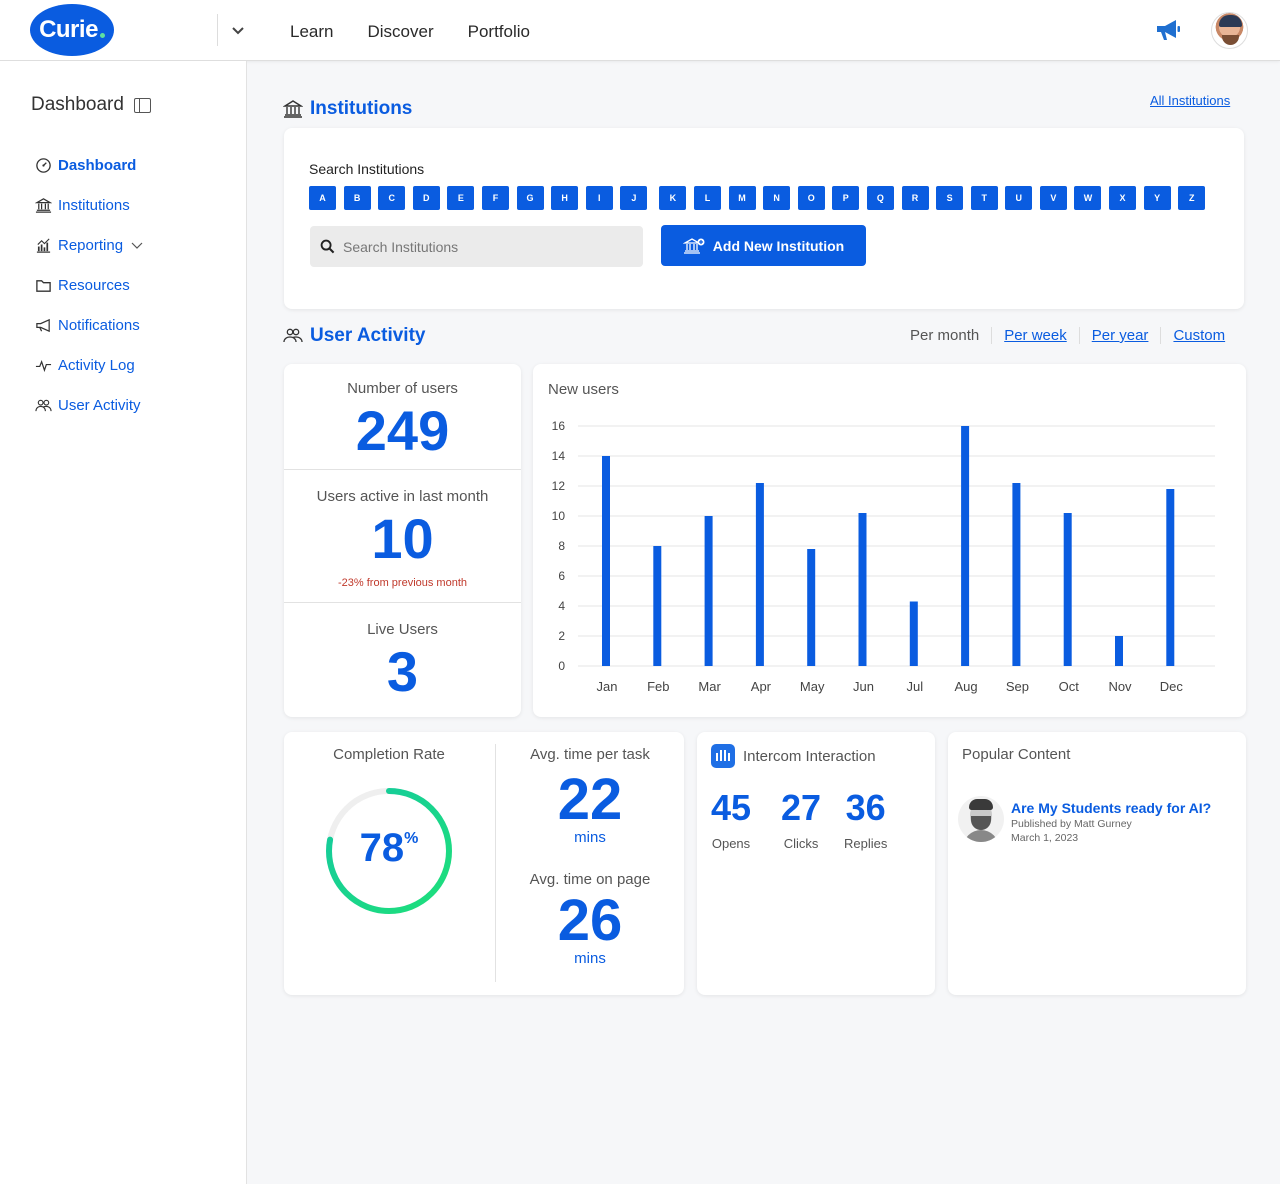 Image resolution: width=1280 pixels, height=1184 pixels. I want to click on popular-article-meta: Published by Matt Gurney March 1, 2023, so click(1071, 831).